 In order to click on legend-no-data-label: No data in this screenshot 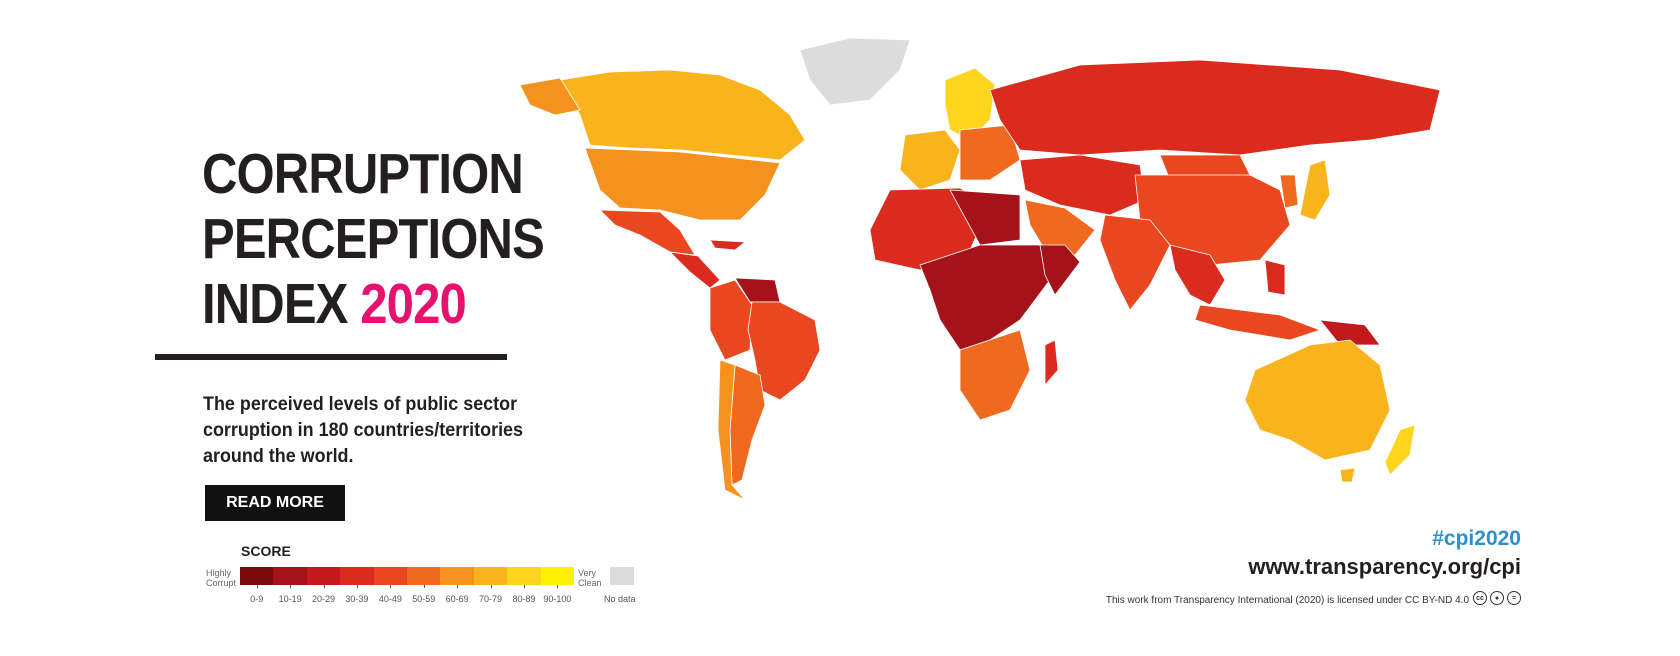, I will do `click(620, 599)`.